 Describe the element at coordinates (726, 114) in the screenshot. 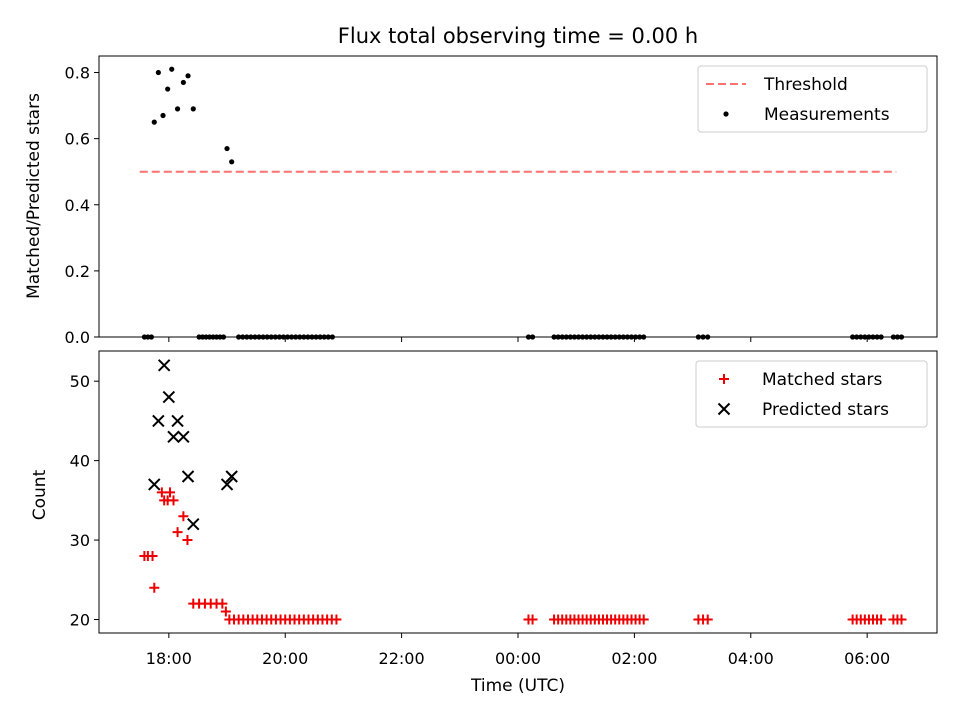

I see `legend-measurements-marker` at that location.